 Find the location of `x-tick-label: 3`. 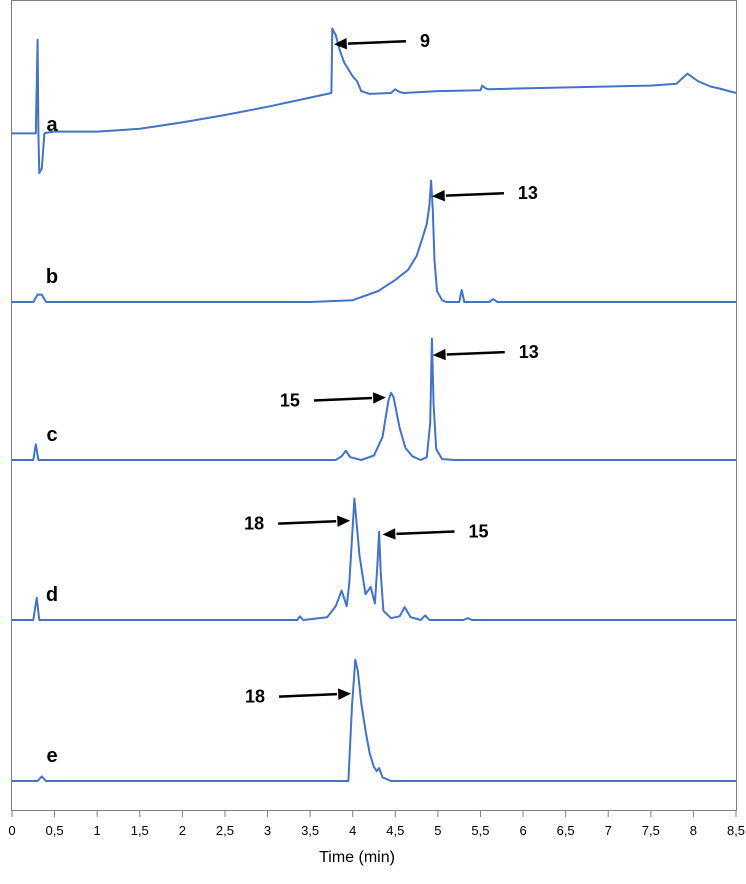

x-tick-label: 3 is located at coordinates (267, 830).